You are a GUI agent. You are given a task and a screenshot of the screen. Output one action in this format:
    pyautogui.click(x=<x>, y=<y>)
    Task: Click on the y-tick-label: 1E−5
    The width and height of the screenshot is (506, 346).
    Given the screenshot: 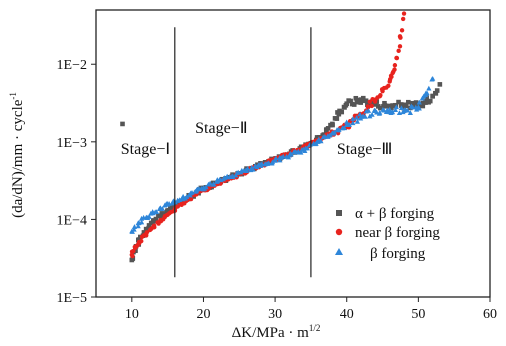 What is the action you would take?
    pyautogui.click(x=72, y=298)
    